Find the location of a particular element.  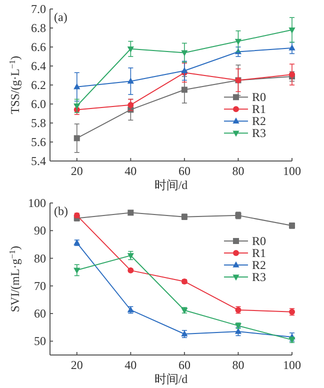

y-tick-label: 60 is located at coordinates (40, 313).